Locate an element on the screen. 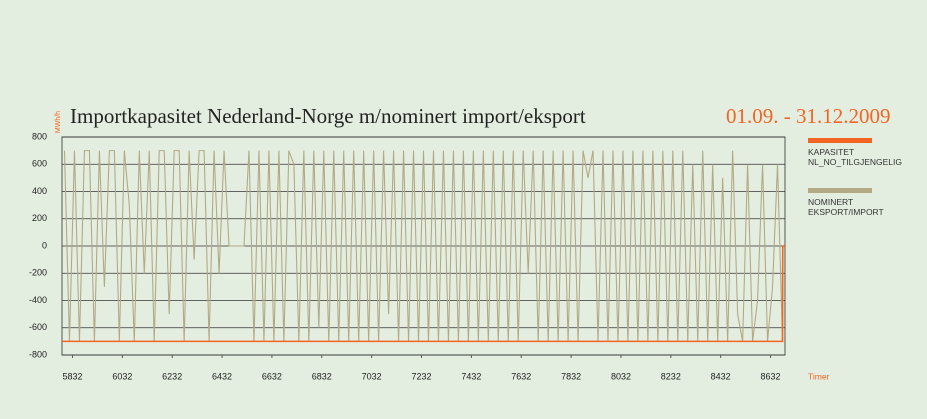 Image resolution: width=927 pixels, height=419 pixels. x-axis-label: Timer is located at coordinates (819, 376).